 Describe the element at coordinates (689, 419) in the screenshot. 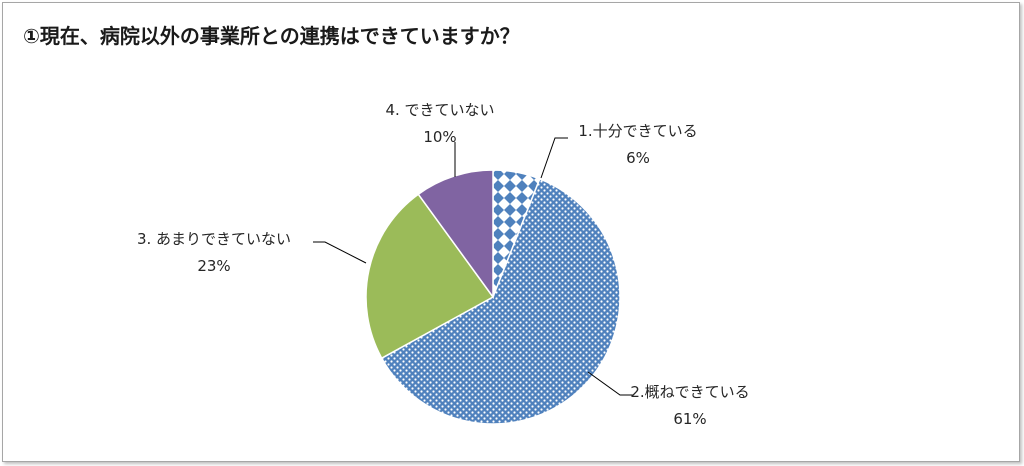

I see `slice-value-2: 61%` at that location.